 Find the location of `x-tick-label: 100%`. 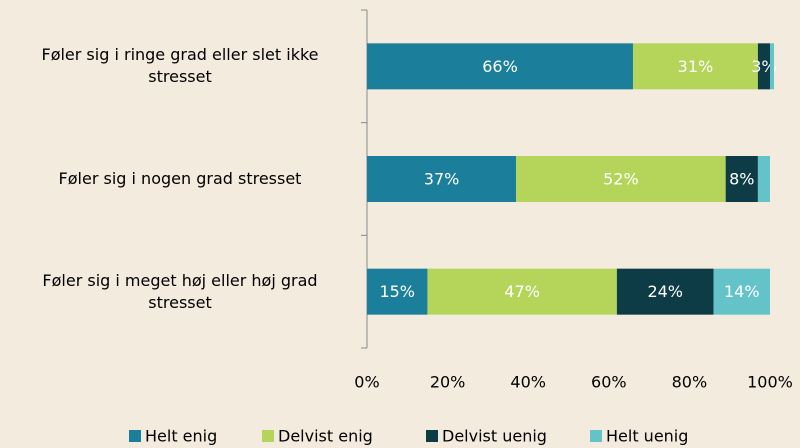

x-tick-label: 100% is located at coordinates (770, 382).